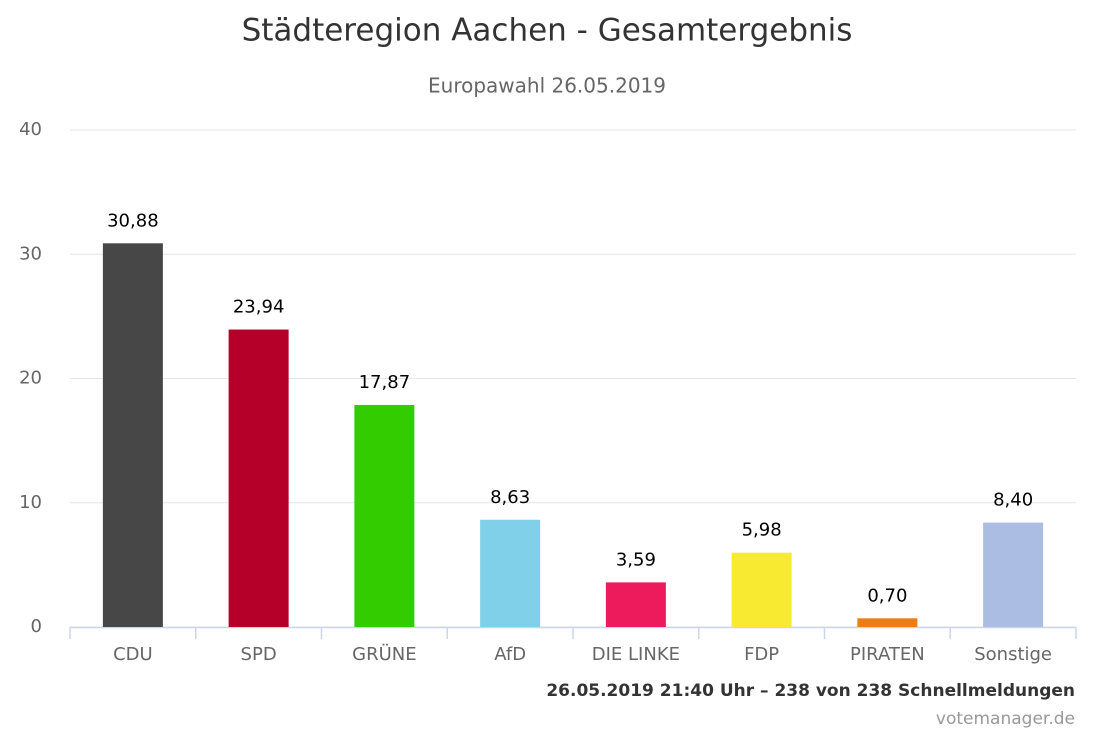  What do you see at coordinates (887, 654) in the screenshot?
I see `x-tick-label: PIRATEN` at bounding box center [887, 654].